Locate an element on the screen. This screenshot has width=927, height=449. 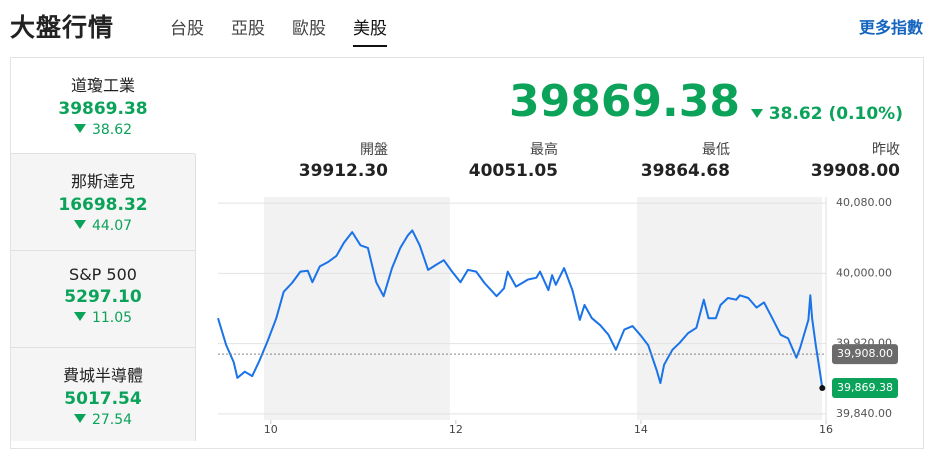
y-tick-label: 39,840.00 is located at coordinates (864, 413).